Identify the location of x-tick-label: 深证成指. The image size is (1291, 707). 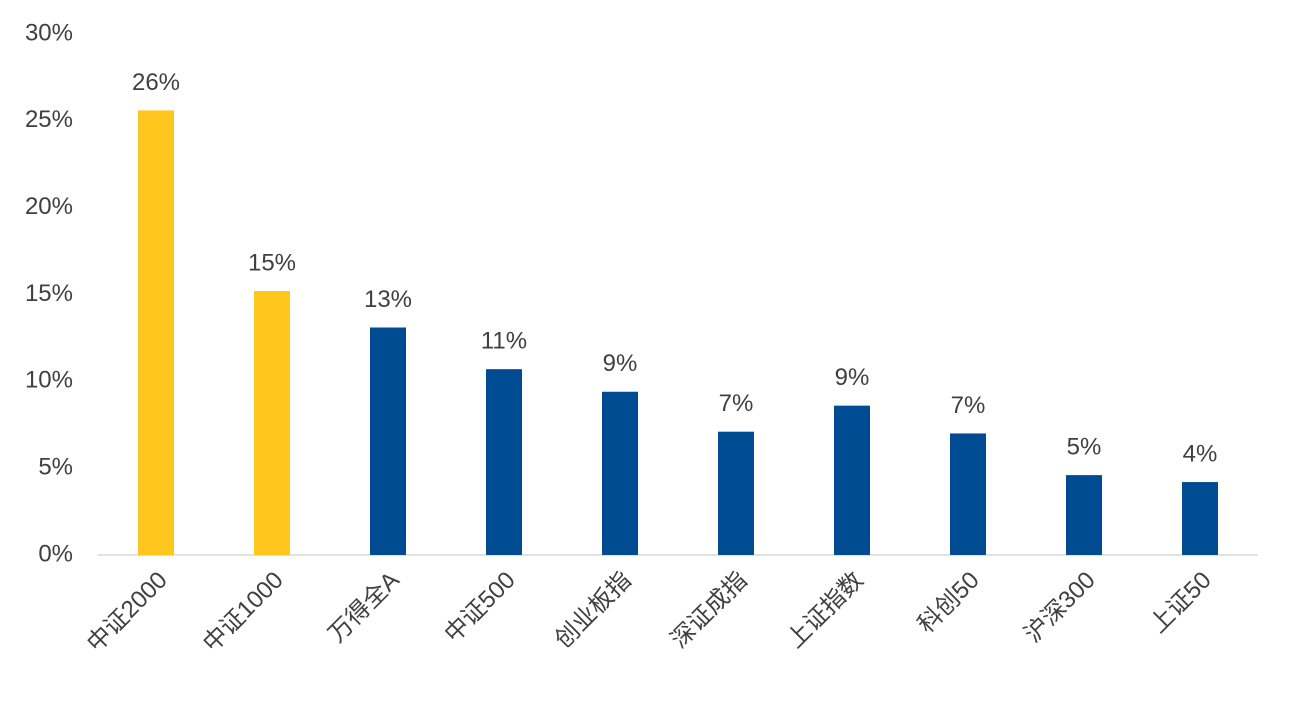
(709, 610).